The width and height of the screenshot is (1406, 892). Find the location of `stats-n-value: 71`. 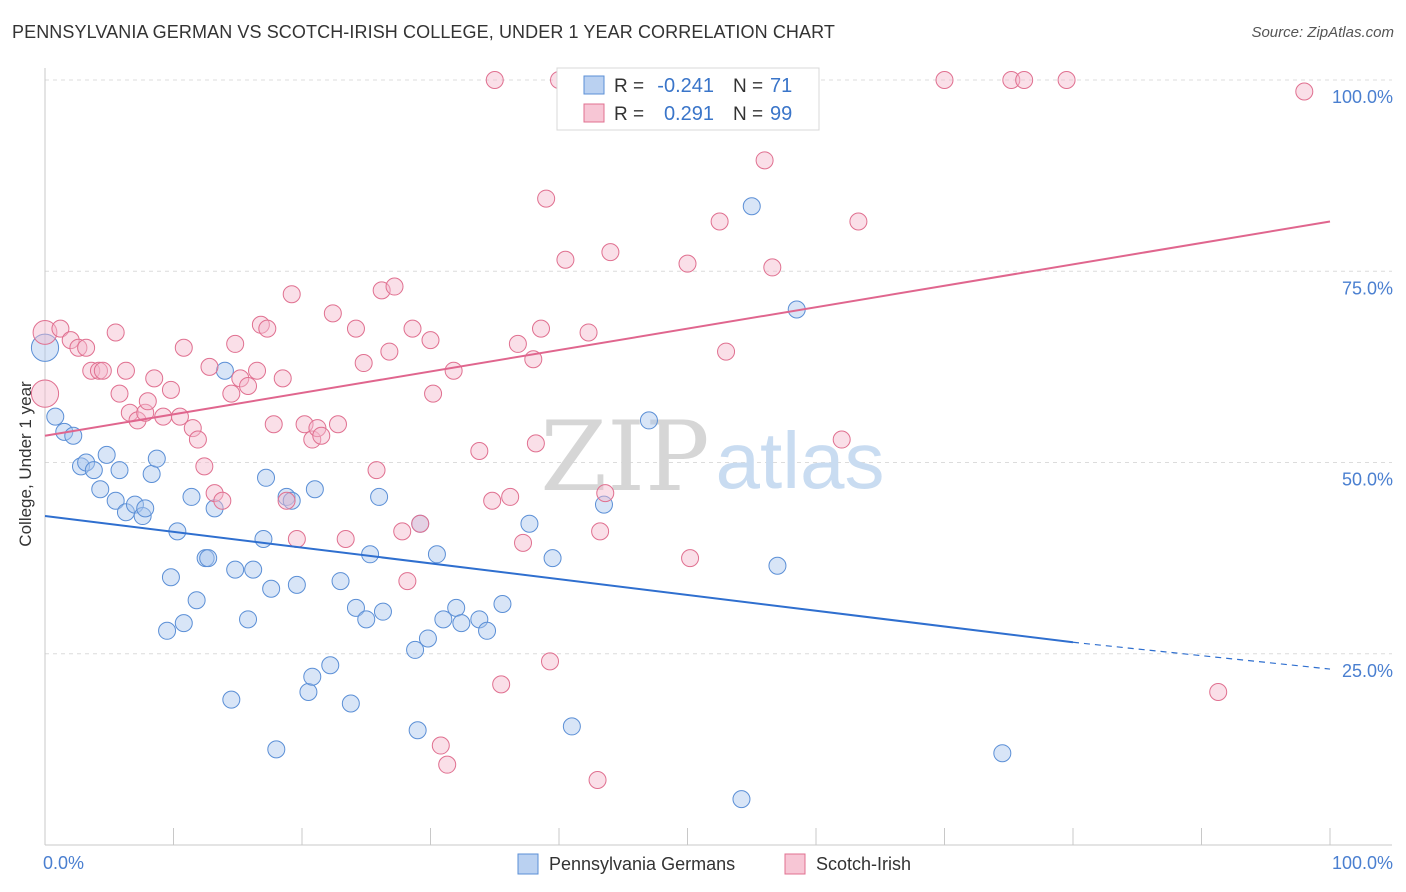

stats-n-value: 71 is located at coordinates (781, 86).